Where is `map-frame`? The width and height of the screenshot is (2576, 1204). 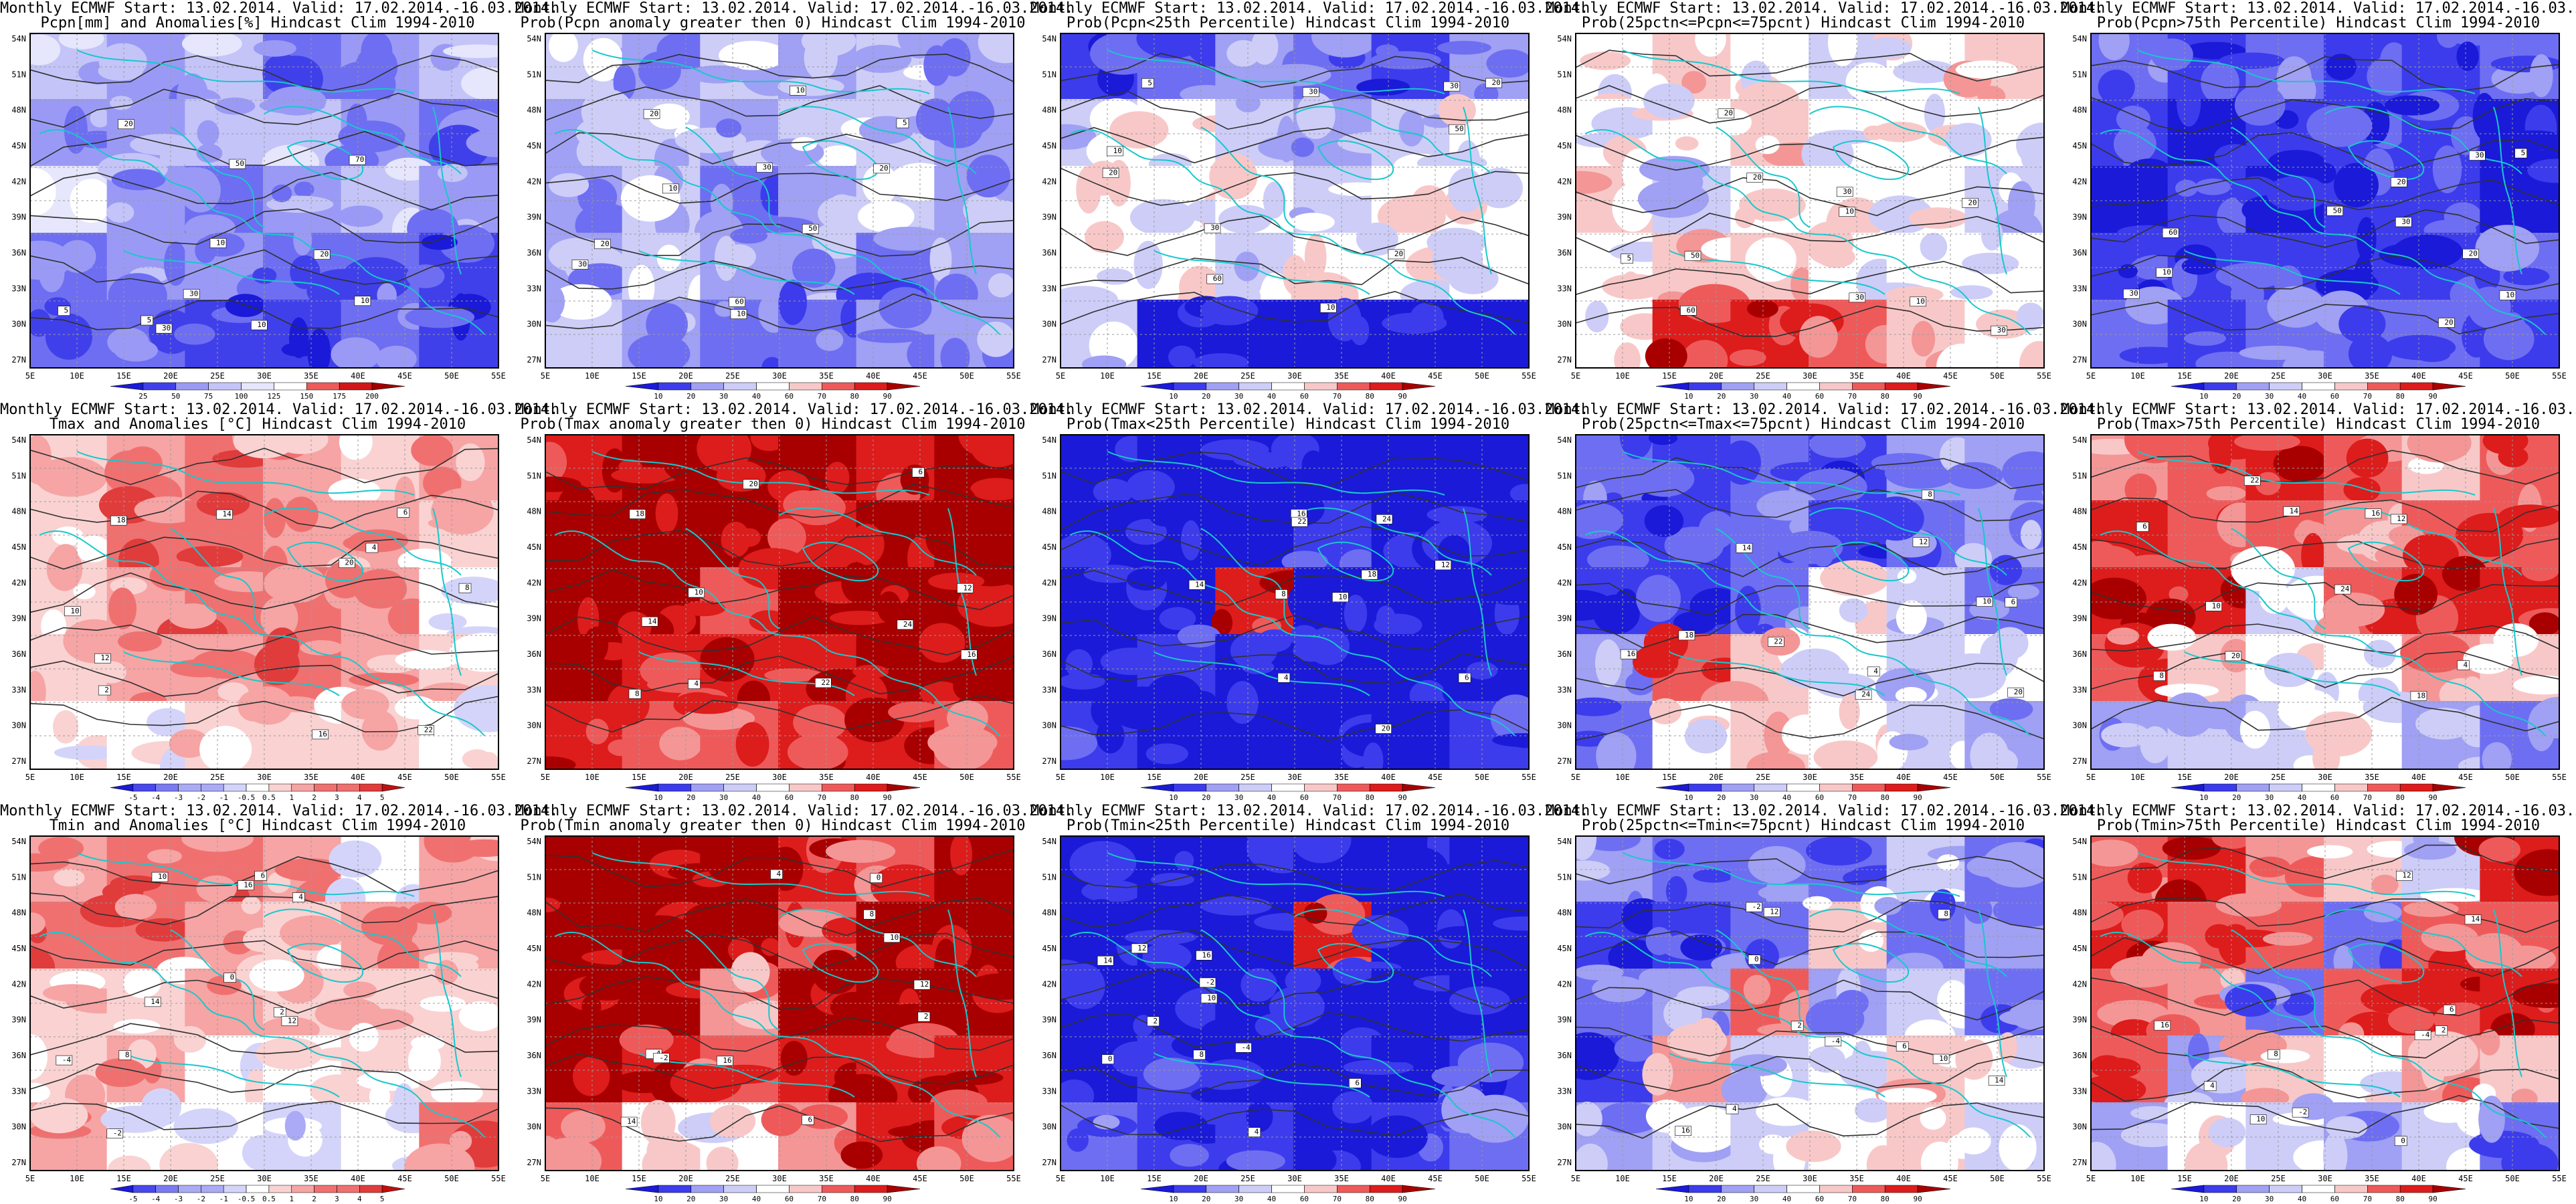 map-frame is located at coordinates (779, 1003).